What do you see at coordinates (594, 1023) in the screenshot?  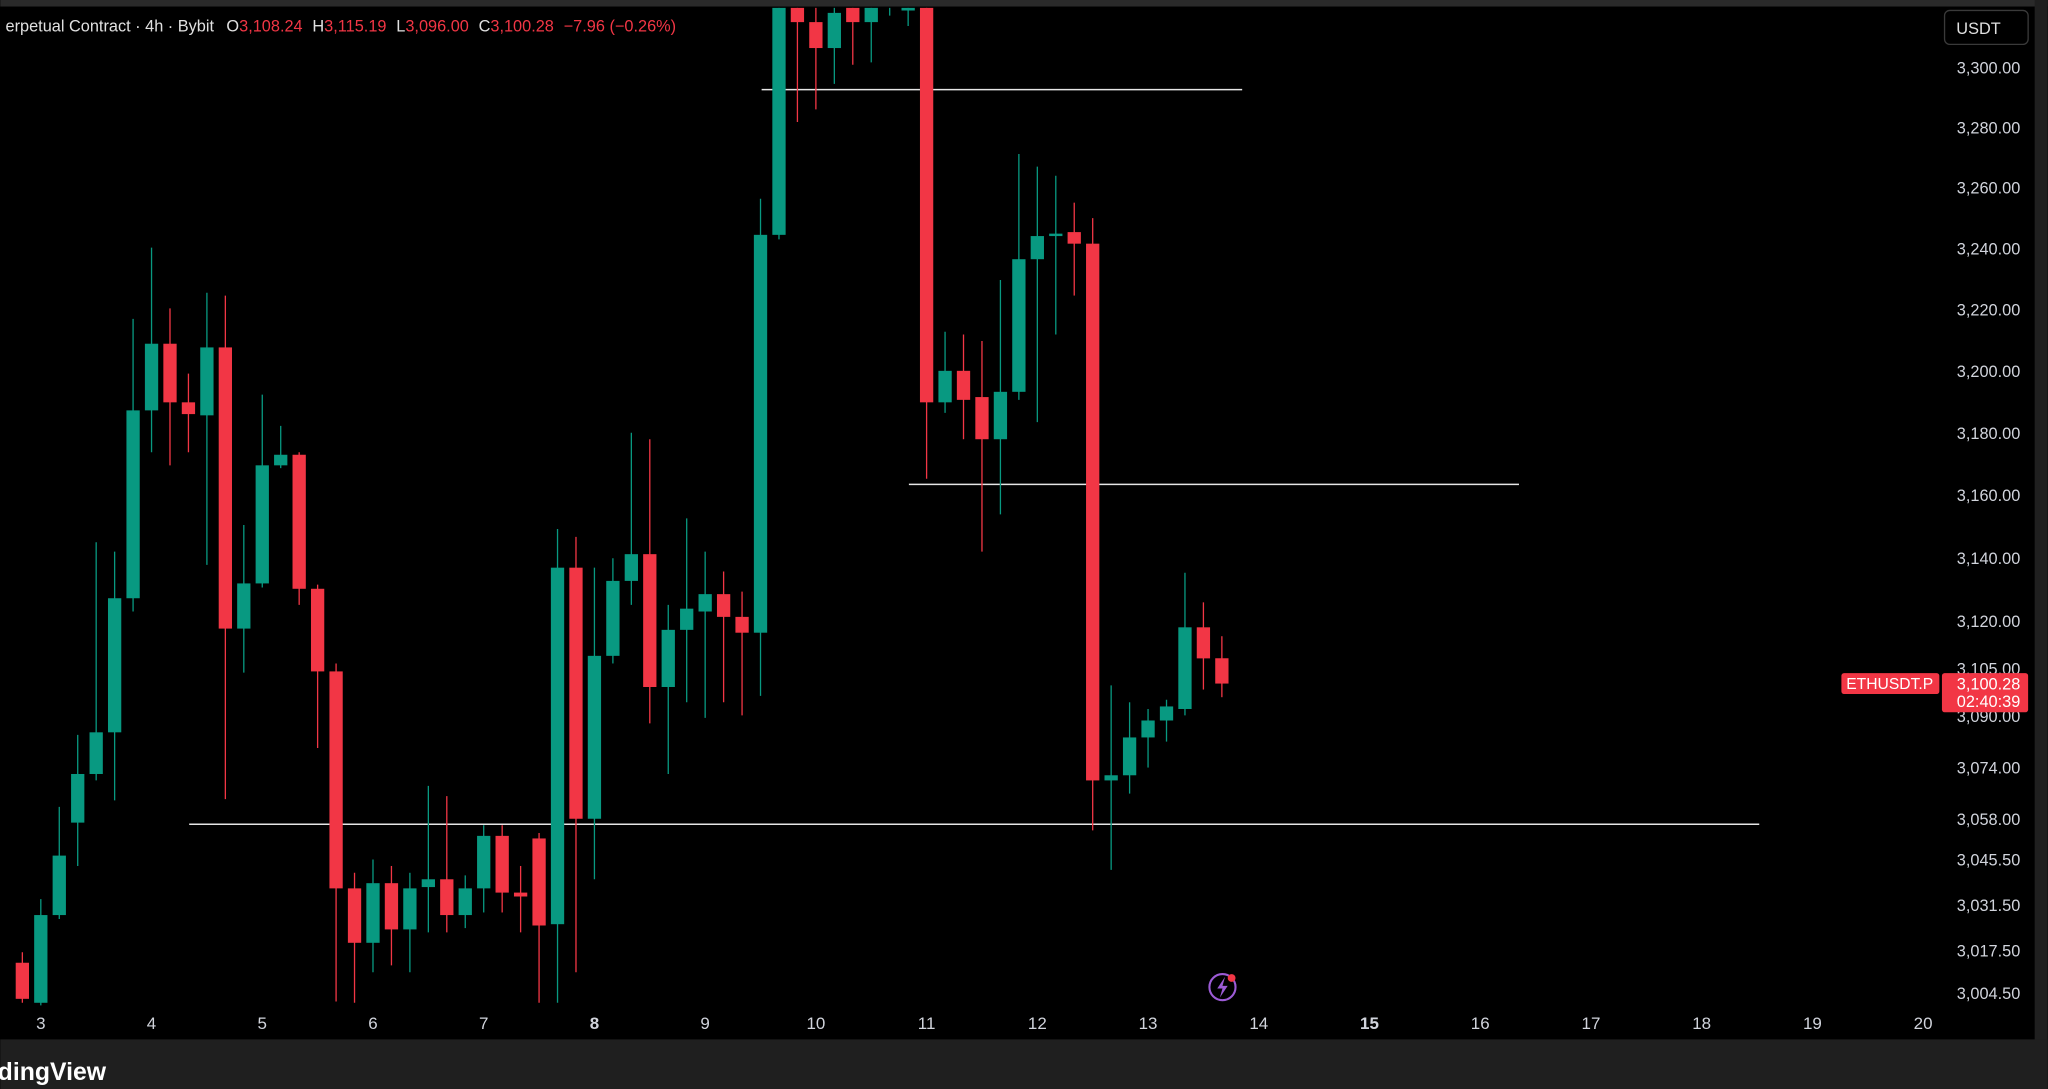 I see `x-tick-label: 8` at bounding box center [594, 1023].